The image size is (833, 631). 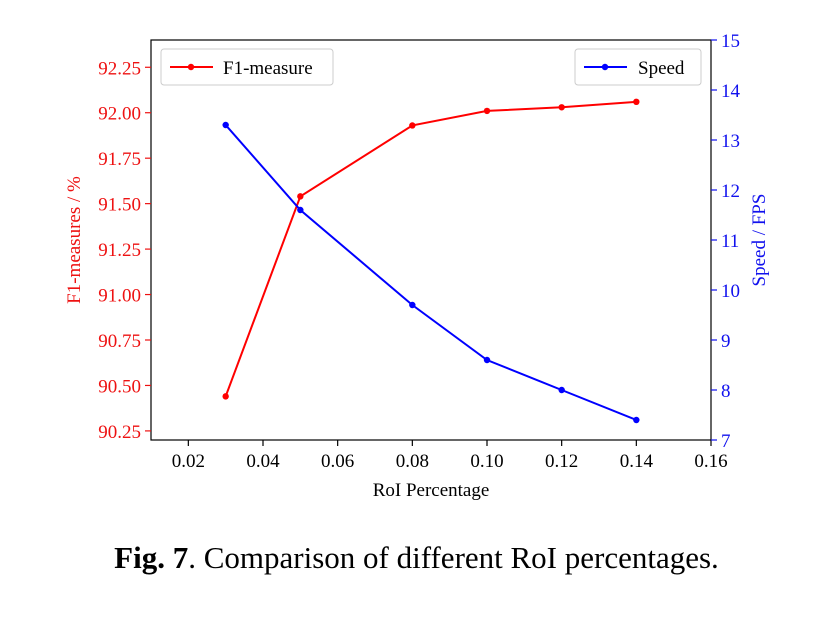 I want to click on x-tick-label: 0.06, so click(x=337, y=461).